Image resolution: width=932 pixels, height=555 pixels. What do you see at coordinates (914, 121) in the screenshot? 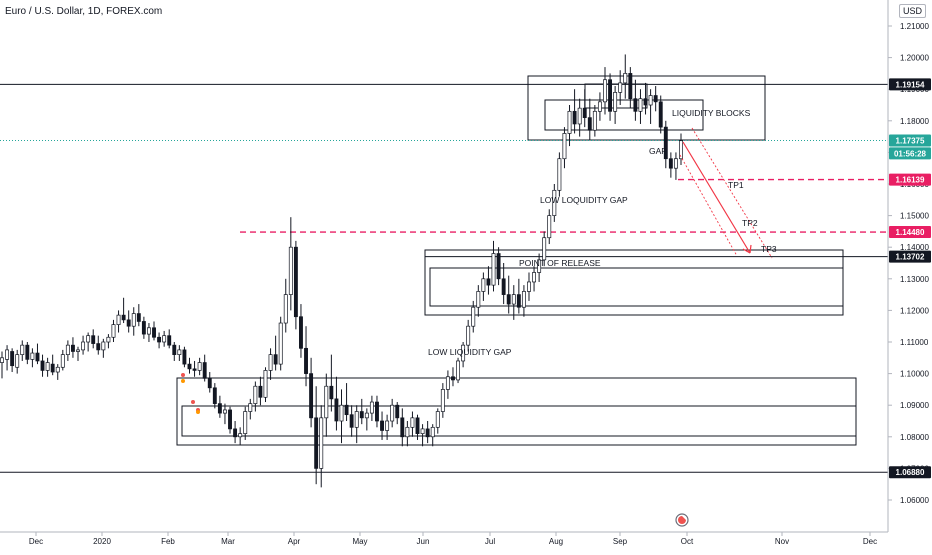
I see `y-tick-label: 1.18000` at bounding box center [914, 121].